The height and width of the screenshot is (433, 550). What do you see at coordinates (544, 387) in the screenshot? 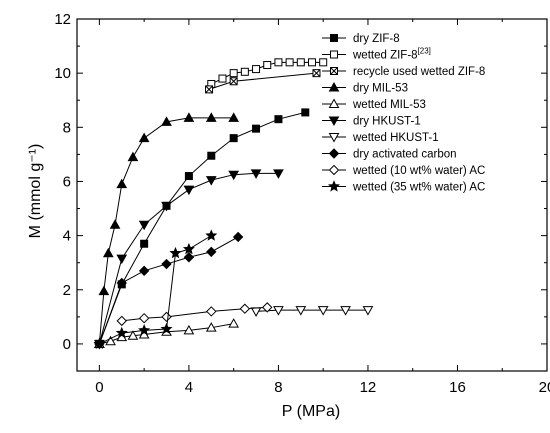
I see `x-tick-label: 20` at bounding box center [544, 387].